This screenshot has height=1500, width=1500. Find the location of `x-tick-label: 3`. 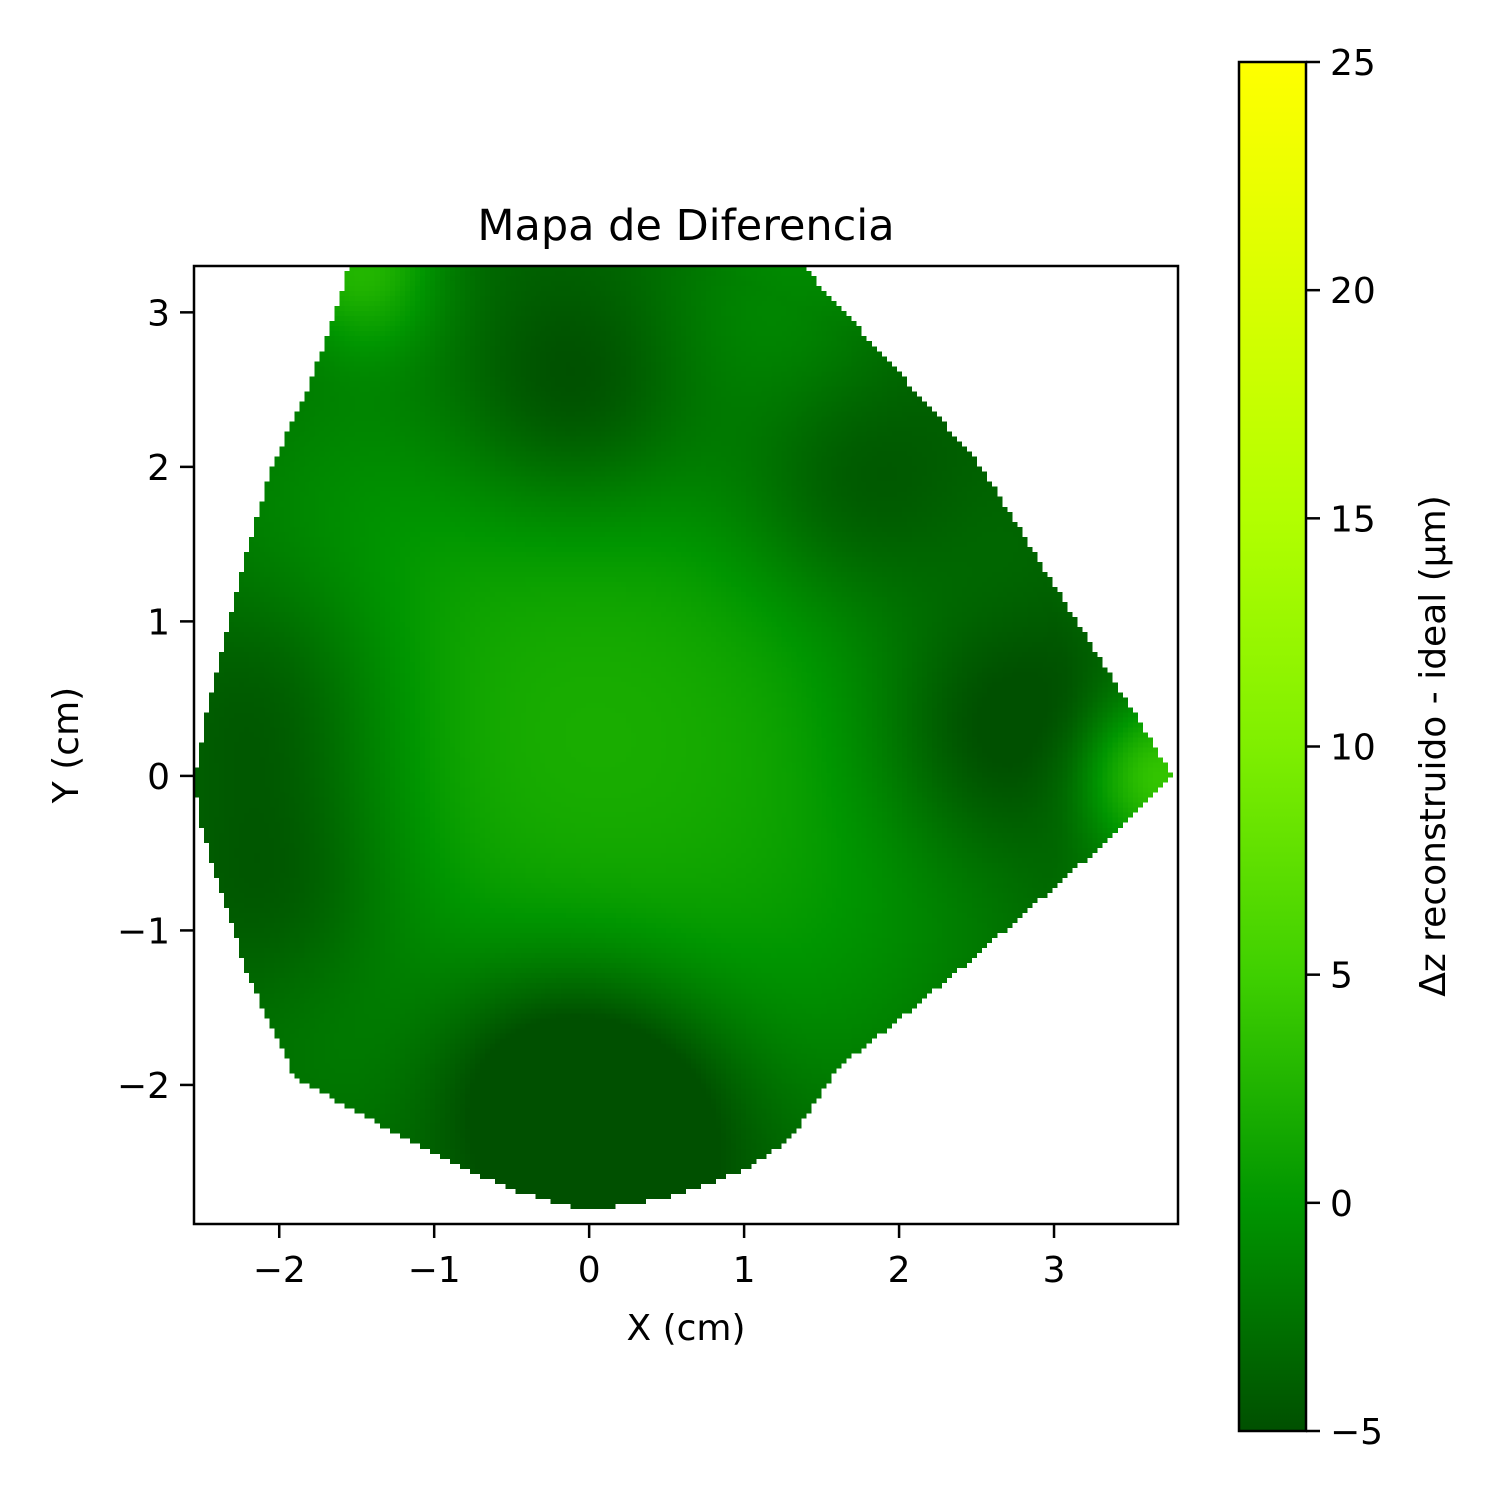

x-tick-label: 3 is located at coordinates (1054, 1270).